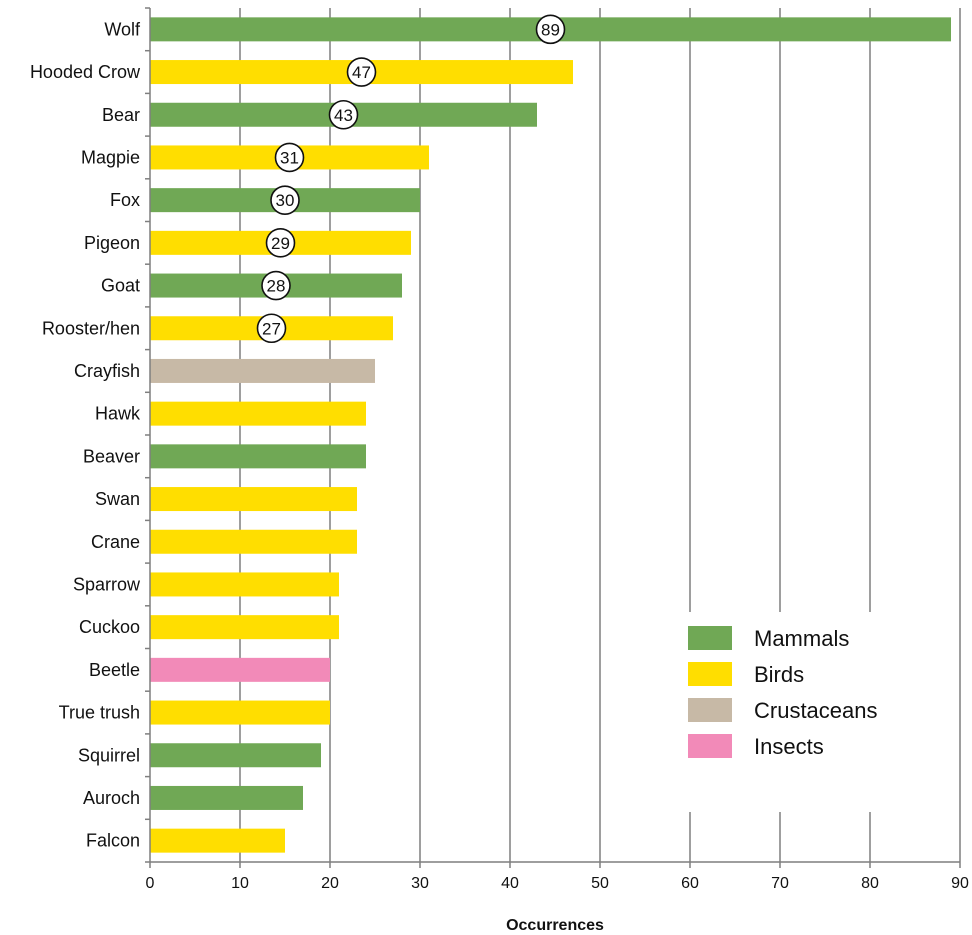  I want to click on badge-label-4: 30, so click(285, 200).